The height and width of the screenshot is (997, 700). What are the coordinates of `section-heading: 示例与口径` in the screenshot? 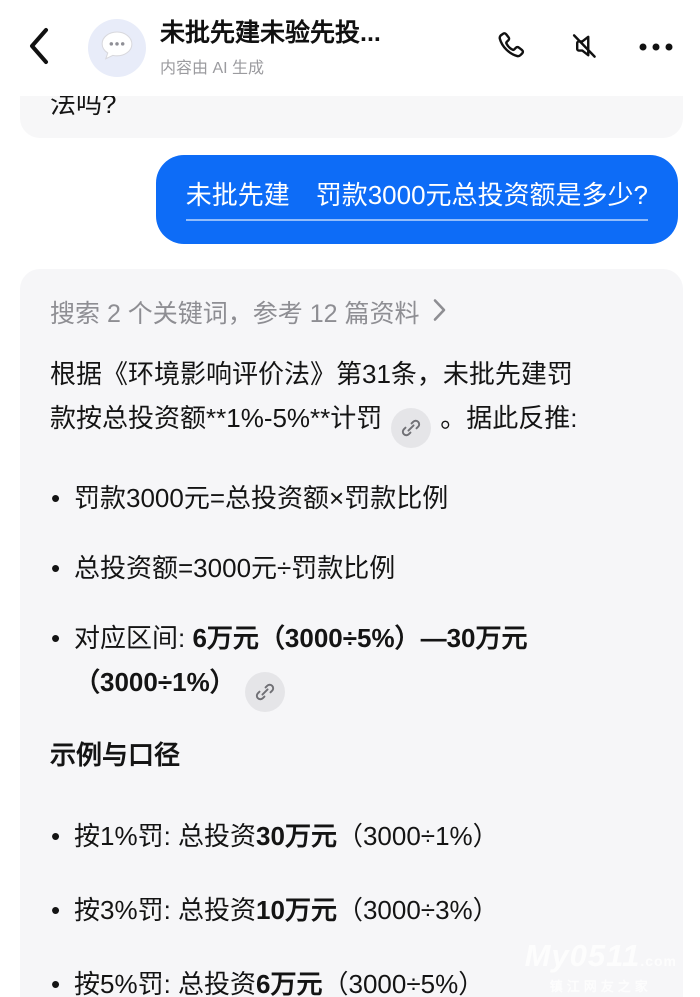 It's located at (115, 755).